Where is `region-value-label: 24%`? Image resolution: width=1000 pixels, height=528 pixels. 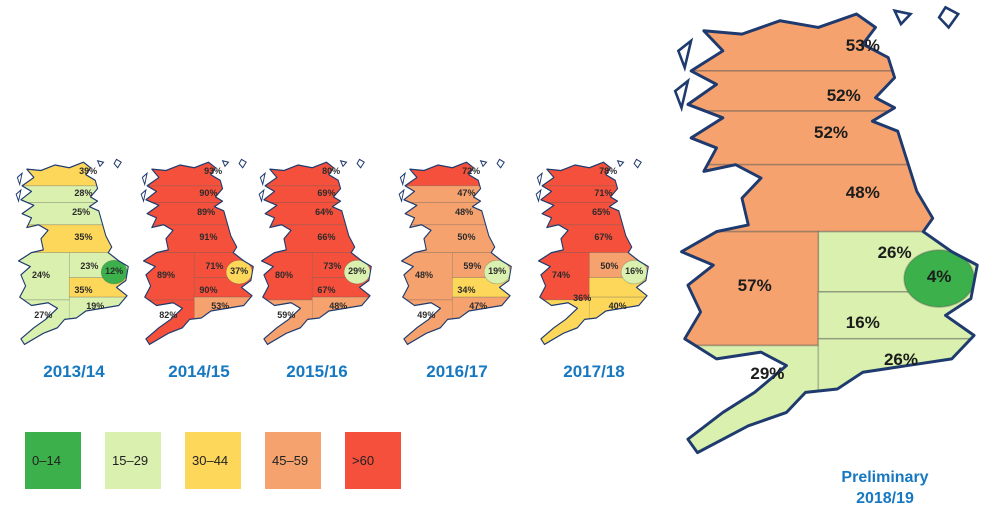 region-value-label: 24% is located at coordinates (40, 275).